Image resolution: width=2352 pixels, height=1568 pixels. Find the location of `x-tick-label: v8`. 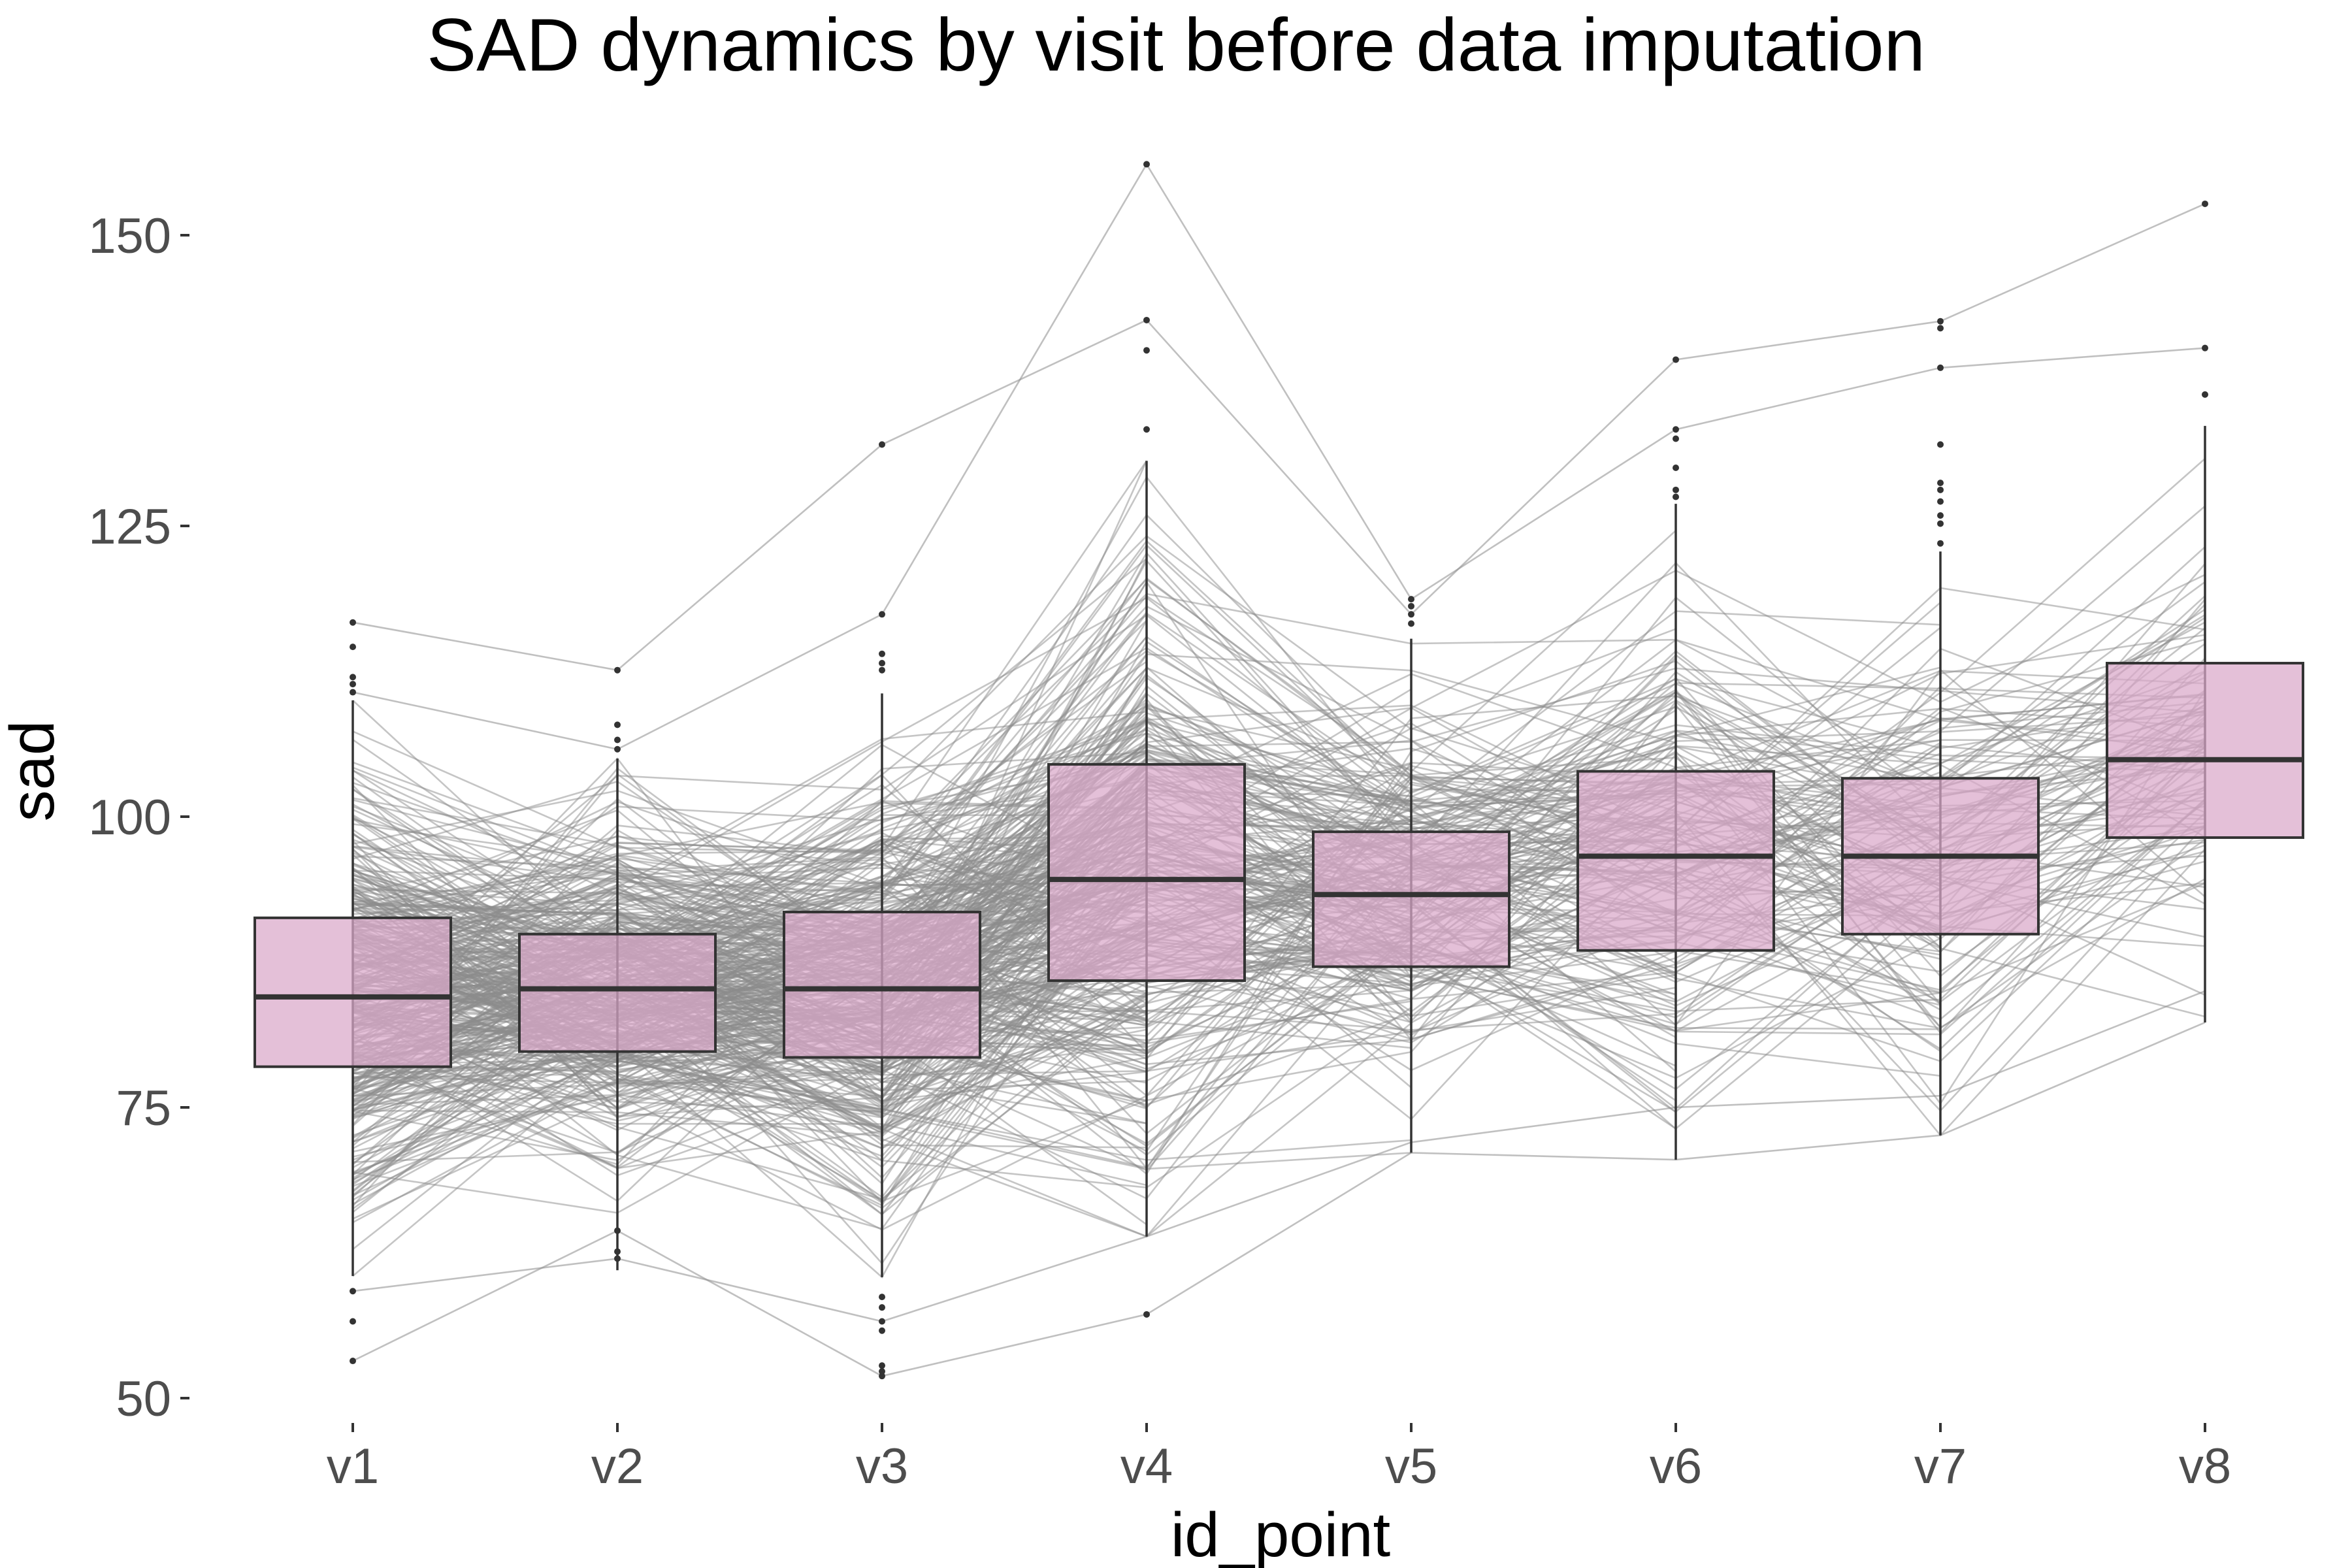

x-tick-label: v8 is located at coordinates (2205, 1466).